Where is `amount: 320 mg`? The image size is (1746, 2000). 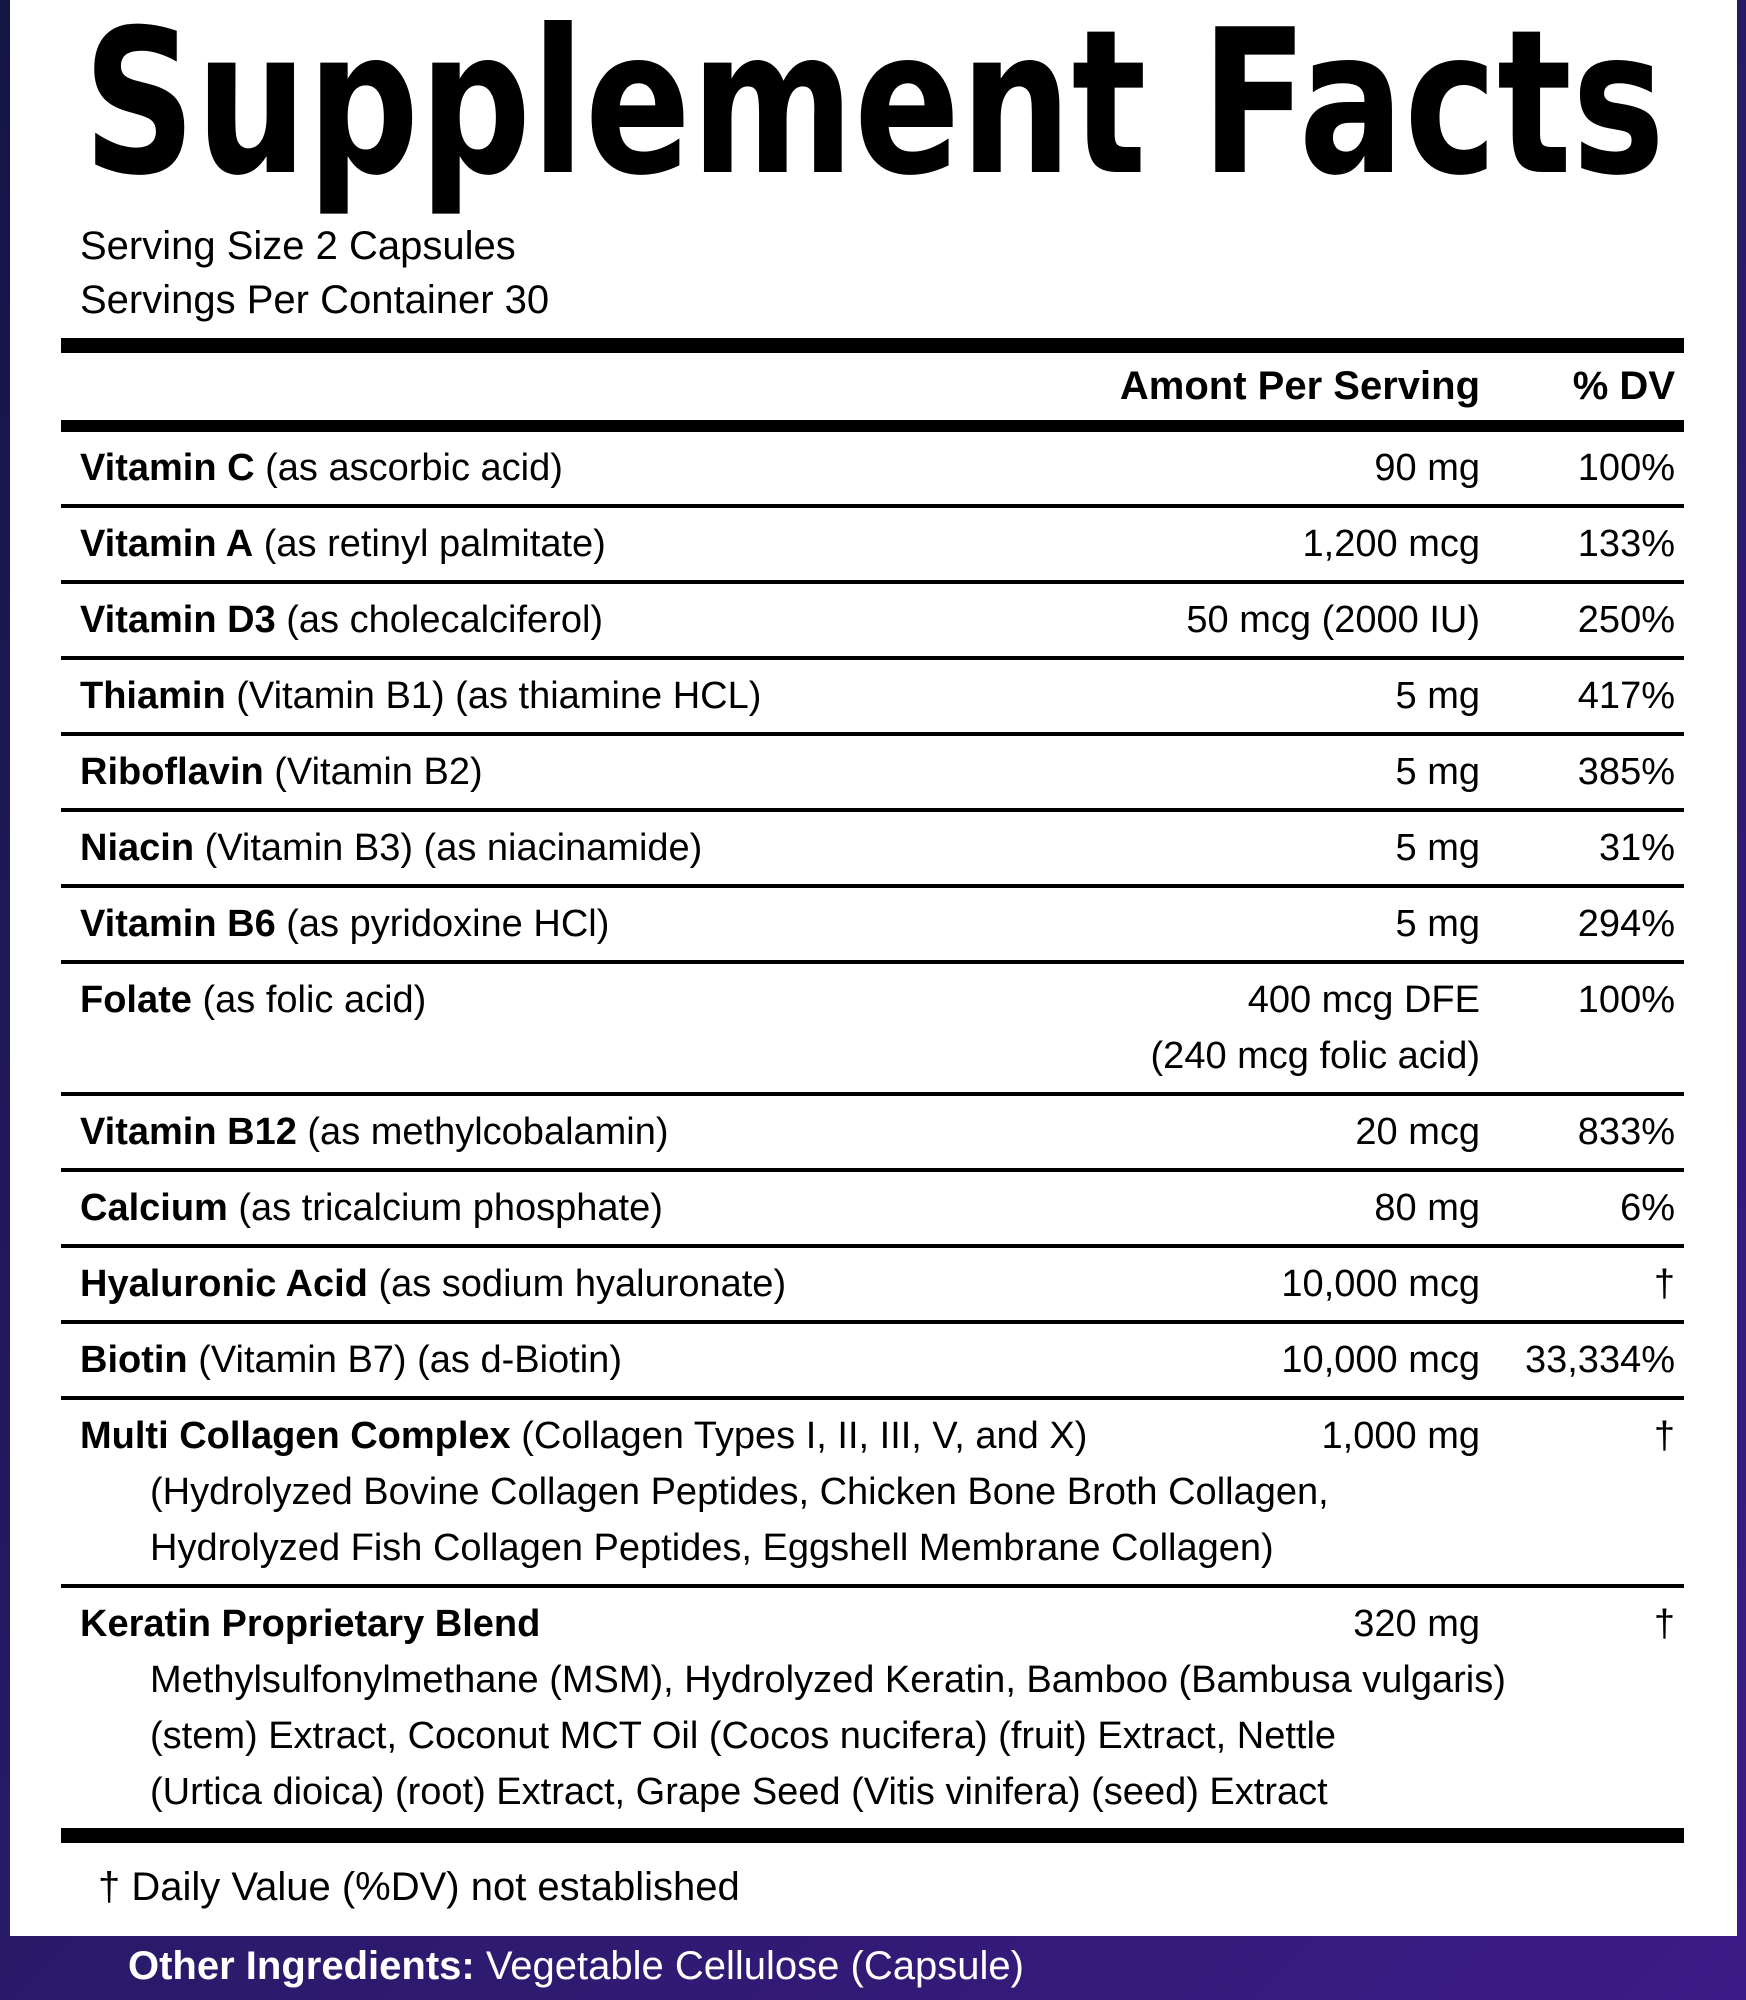
amount: 320 mg is located at coordinates (1416, 1624).